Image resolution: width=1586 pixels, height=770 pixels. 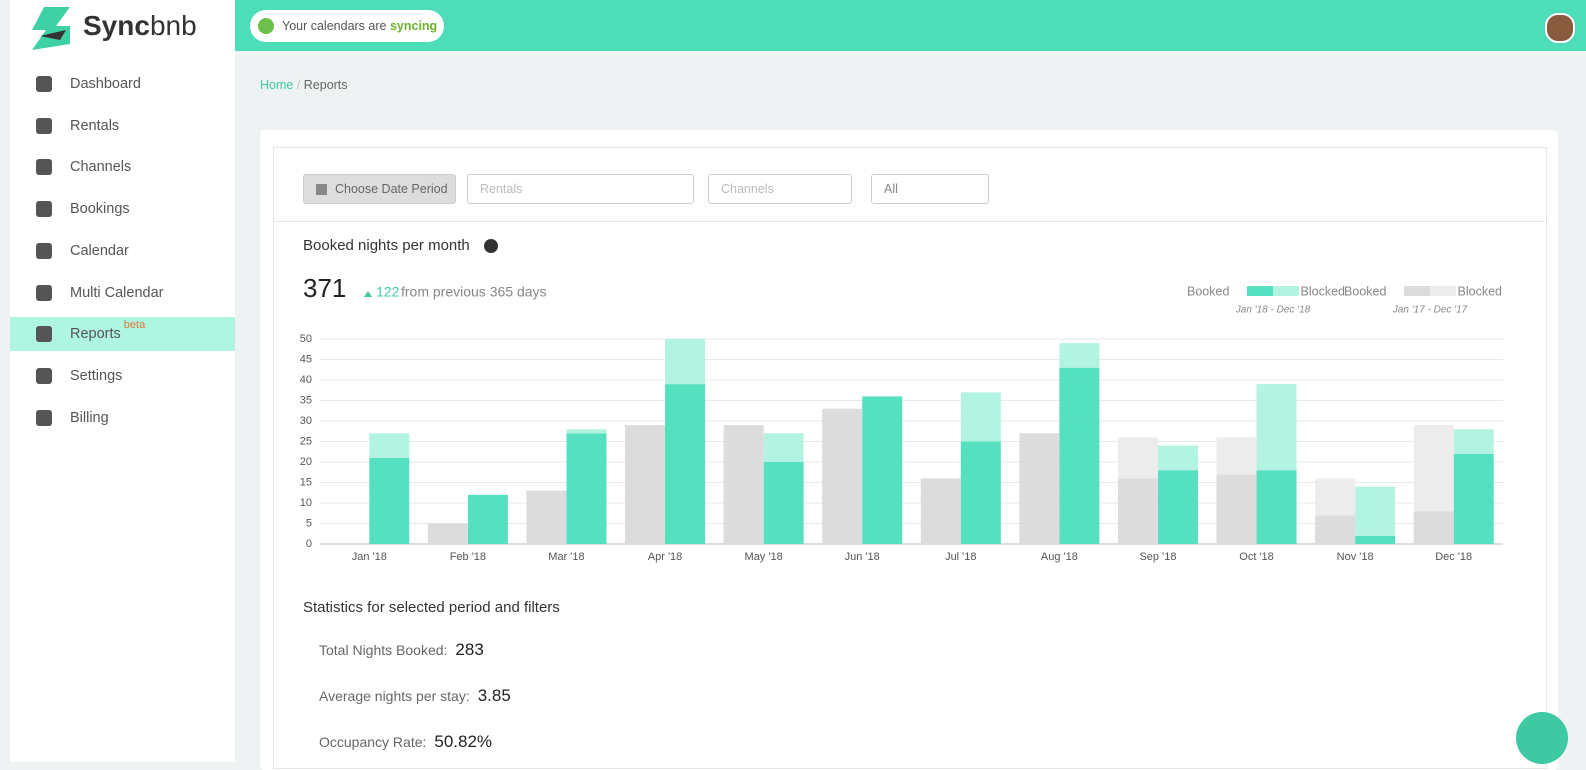 I want to click on y-tick-label: 5, so click(x=309, y=523).